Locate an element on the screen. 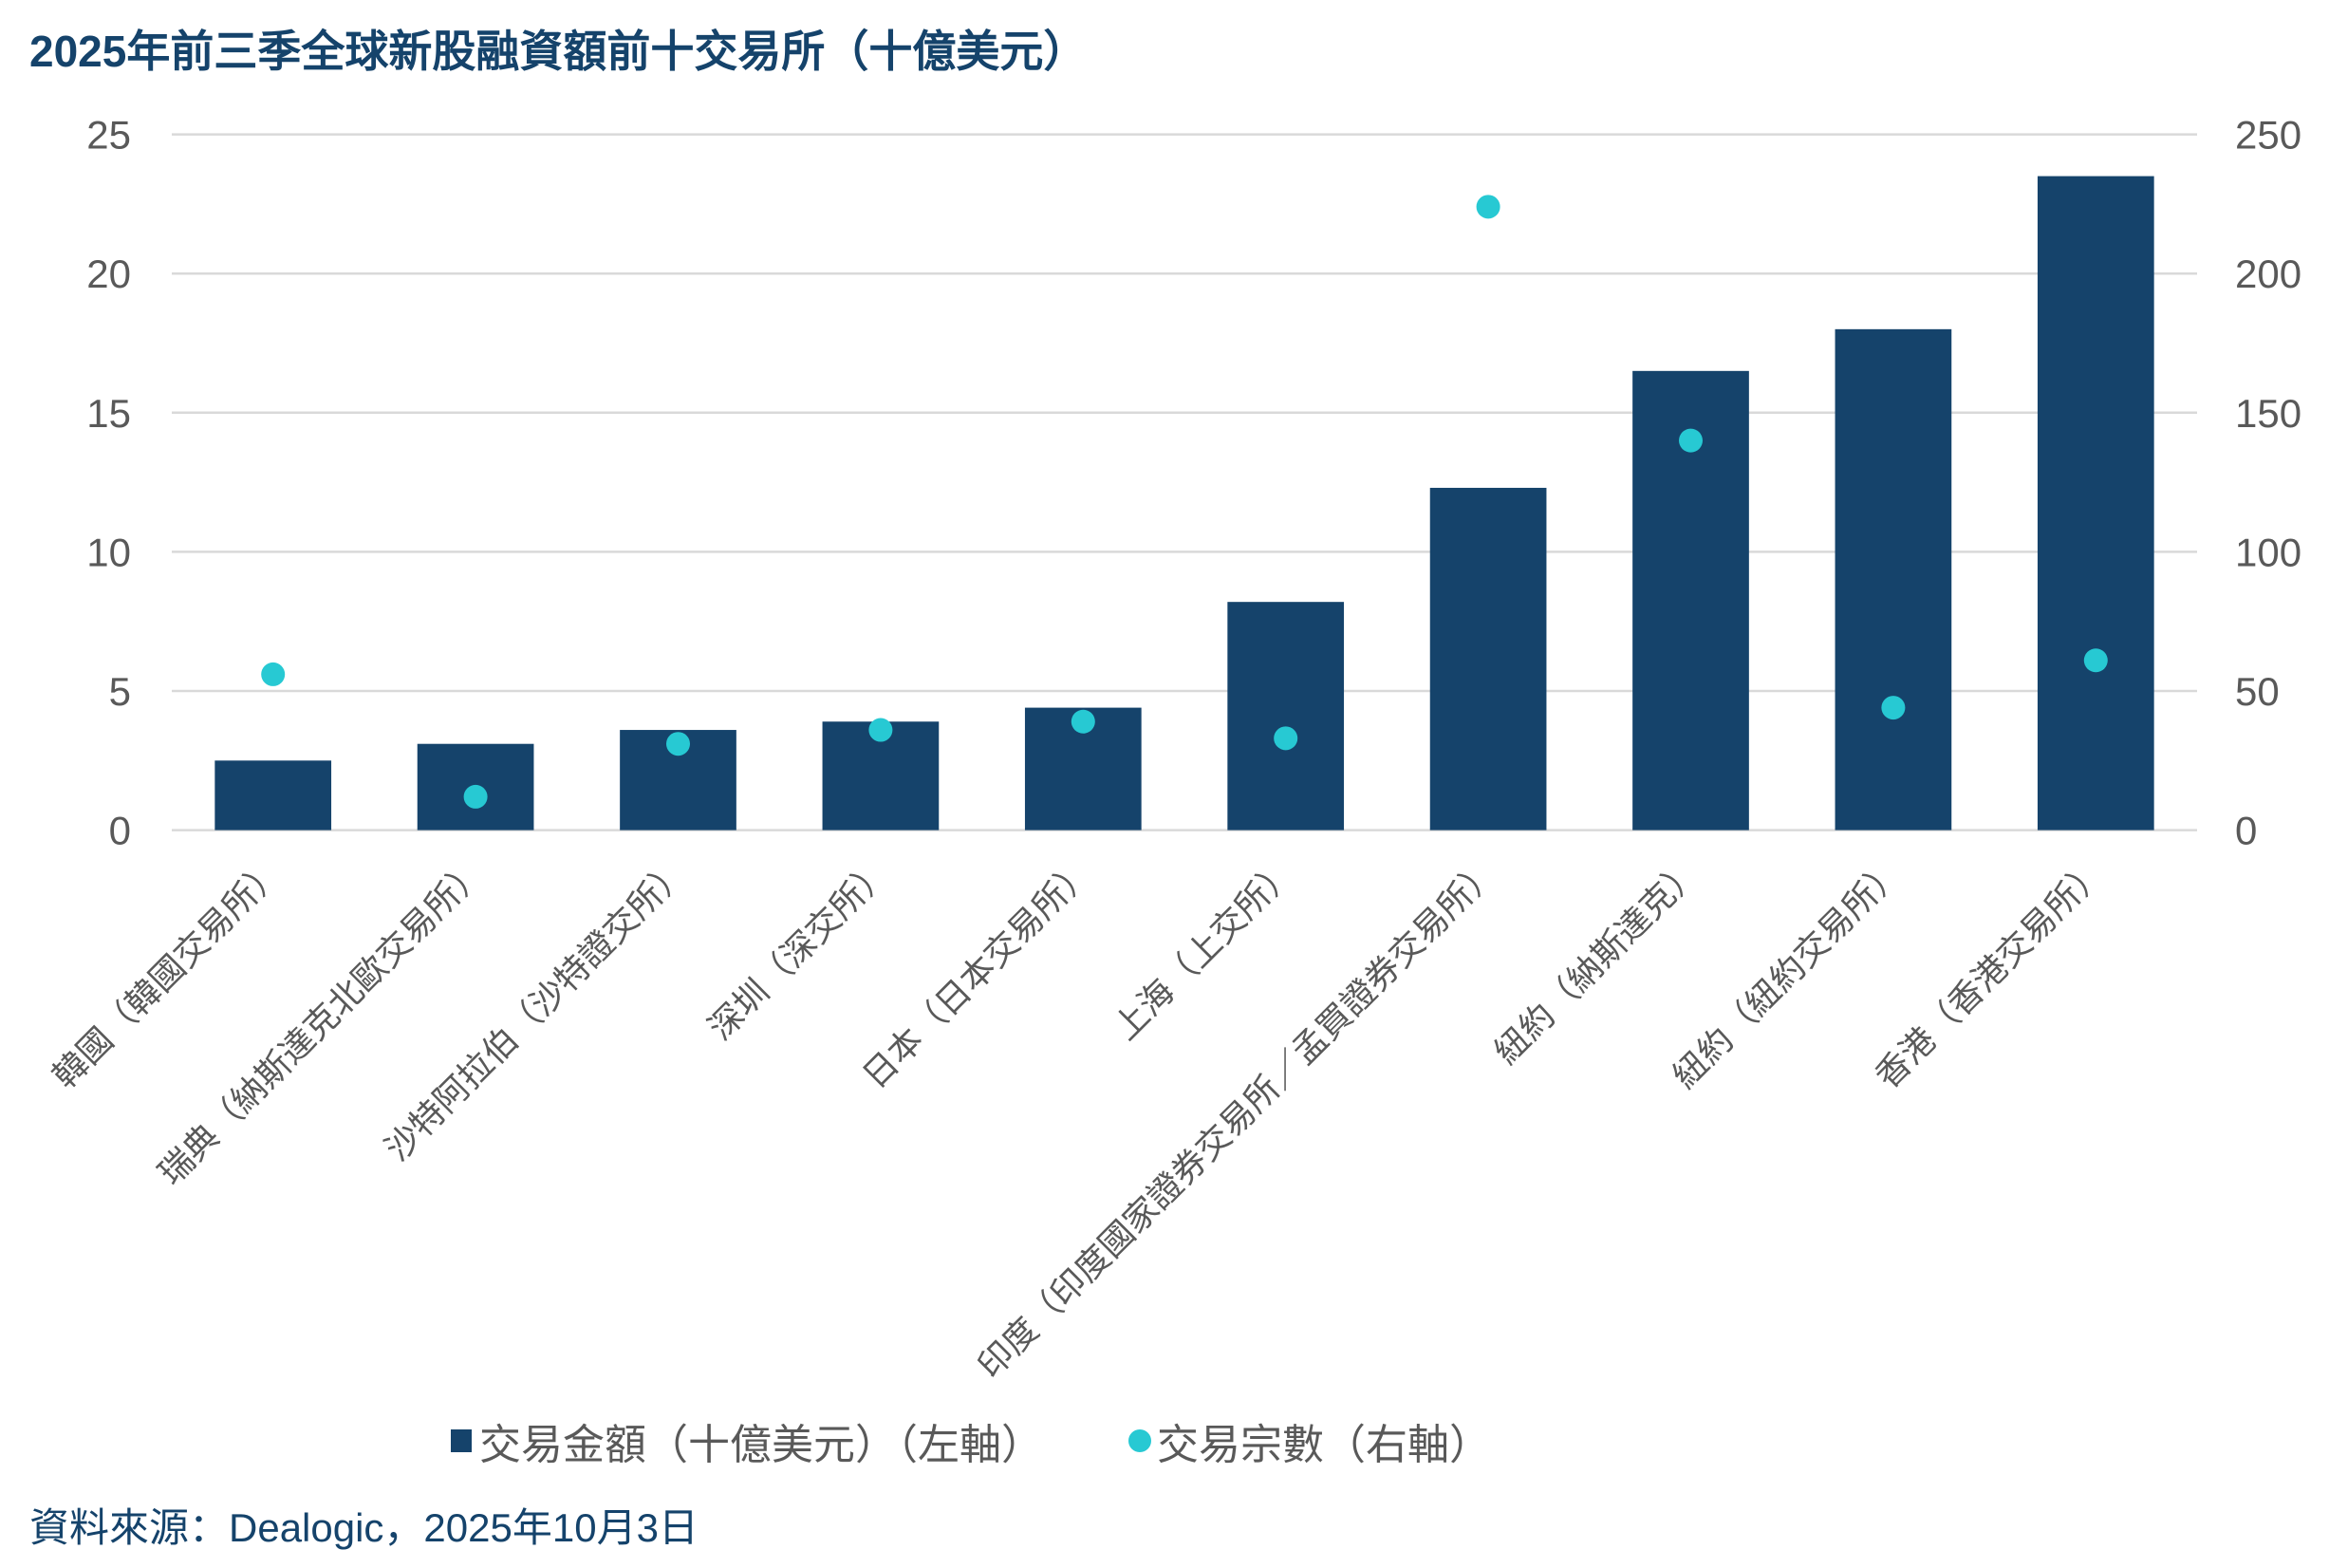 The height and width of the screenshot is (1568, 2329). legend-dots-label: 交易宗數（右軸） is located at coordinates (1324, 1445).